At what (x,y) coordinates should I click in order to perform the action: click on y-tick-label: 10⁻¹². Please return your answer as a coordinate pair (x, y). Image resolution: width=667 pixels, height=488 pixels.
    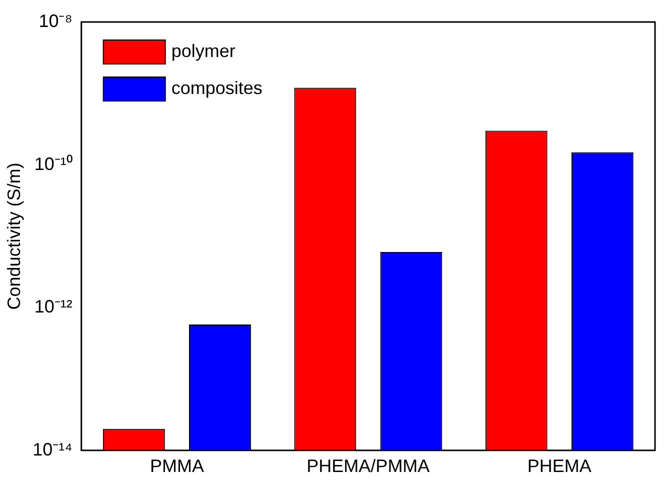
    Looking at the image, I should click on (53, 306).